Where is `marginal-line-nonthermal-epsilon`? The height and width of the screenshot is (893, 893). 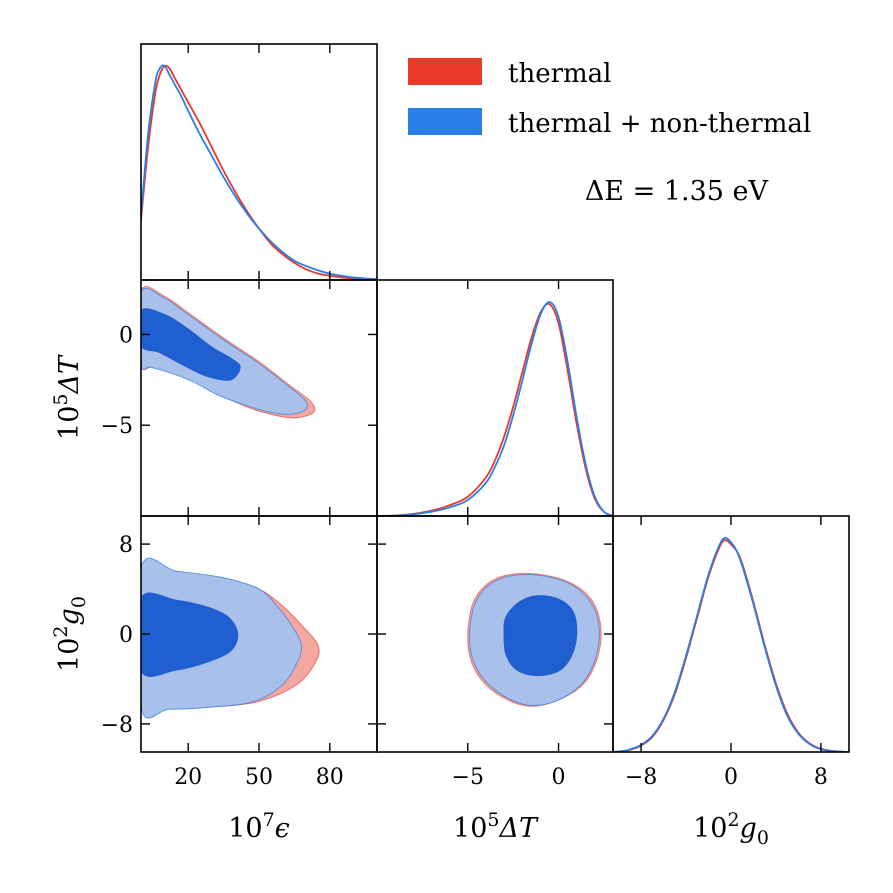 marginal-line-nonthermal-epsilon is located at coordinates (259, 172).